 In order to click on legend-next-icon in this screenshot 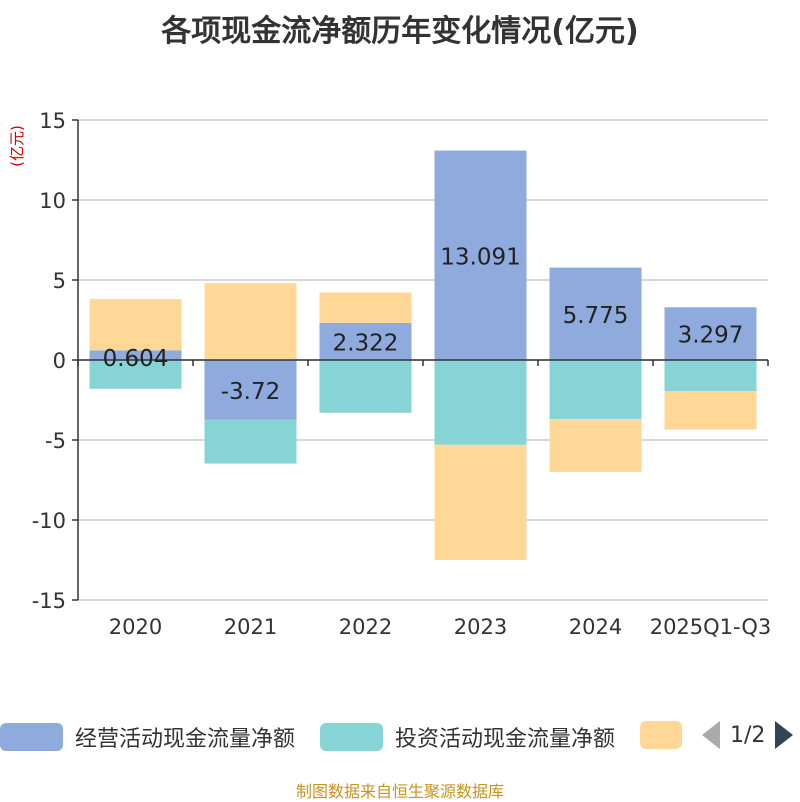, I will do `click(784, 735)`.